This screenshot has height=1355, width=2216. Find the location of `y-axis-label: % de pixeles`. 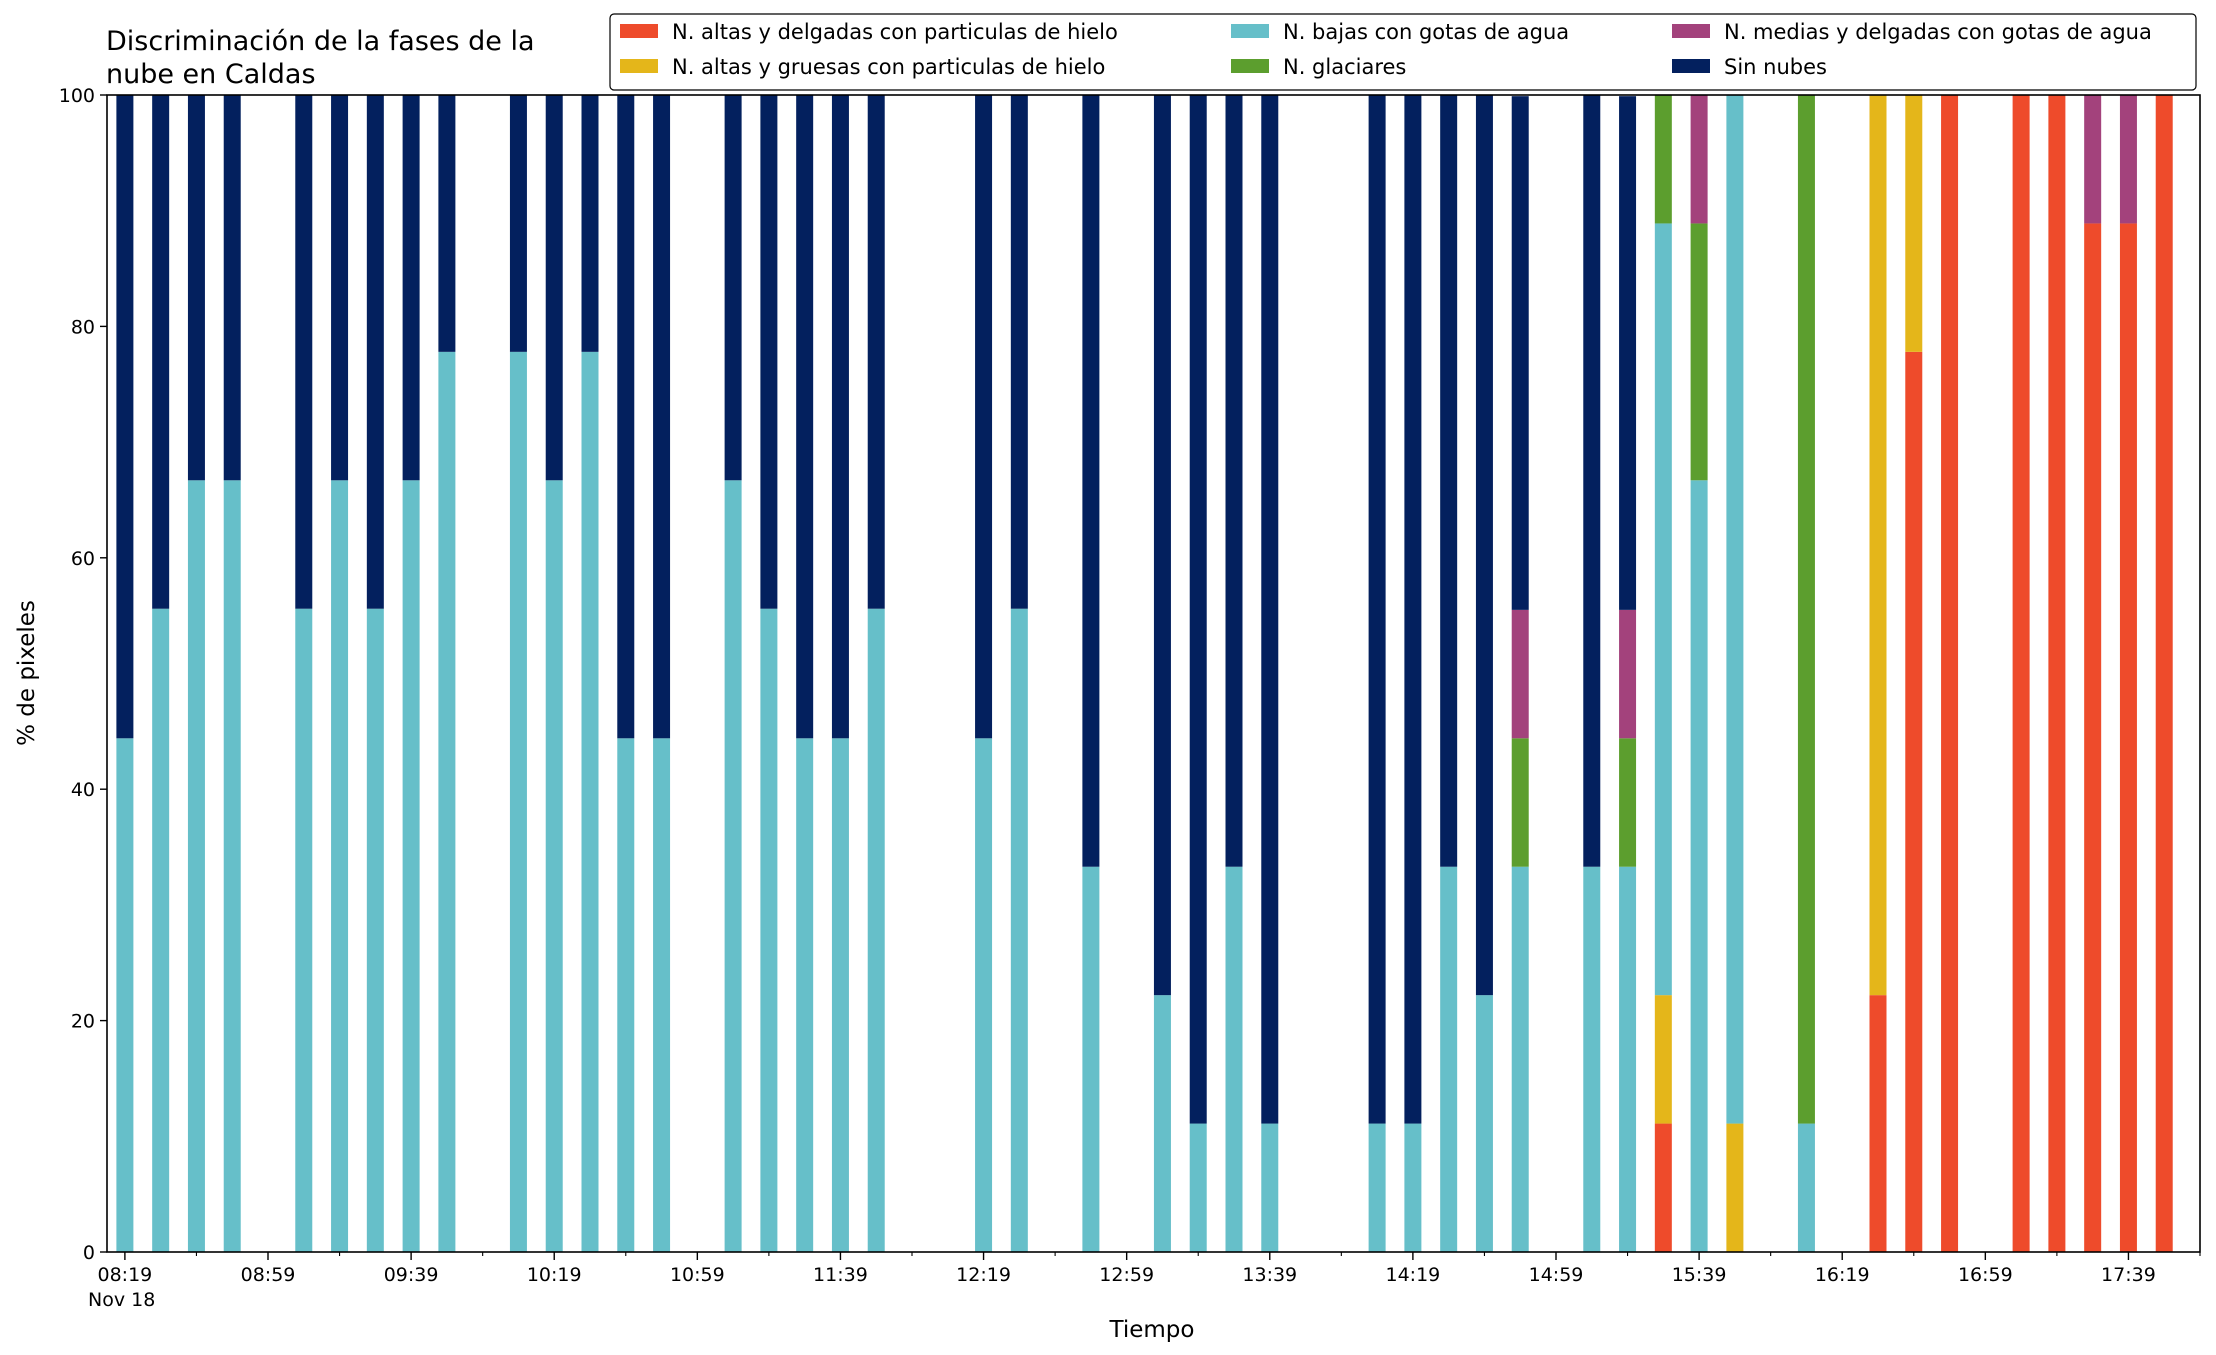

y-axis-label: % de pixeles is located at coordinates (27, 673).